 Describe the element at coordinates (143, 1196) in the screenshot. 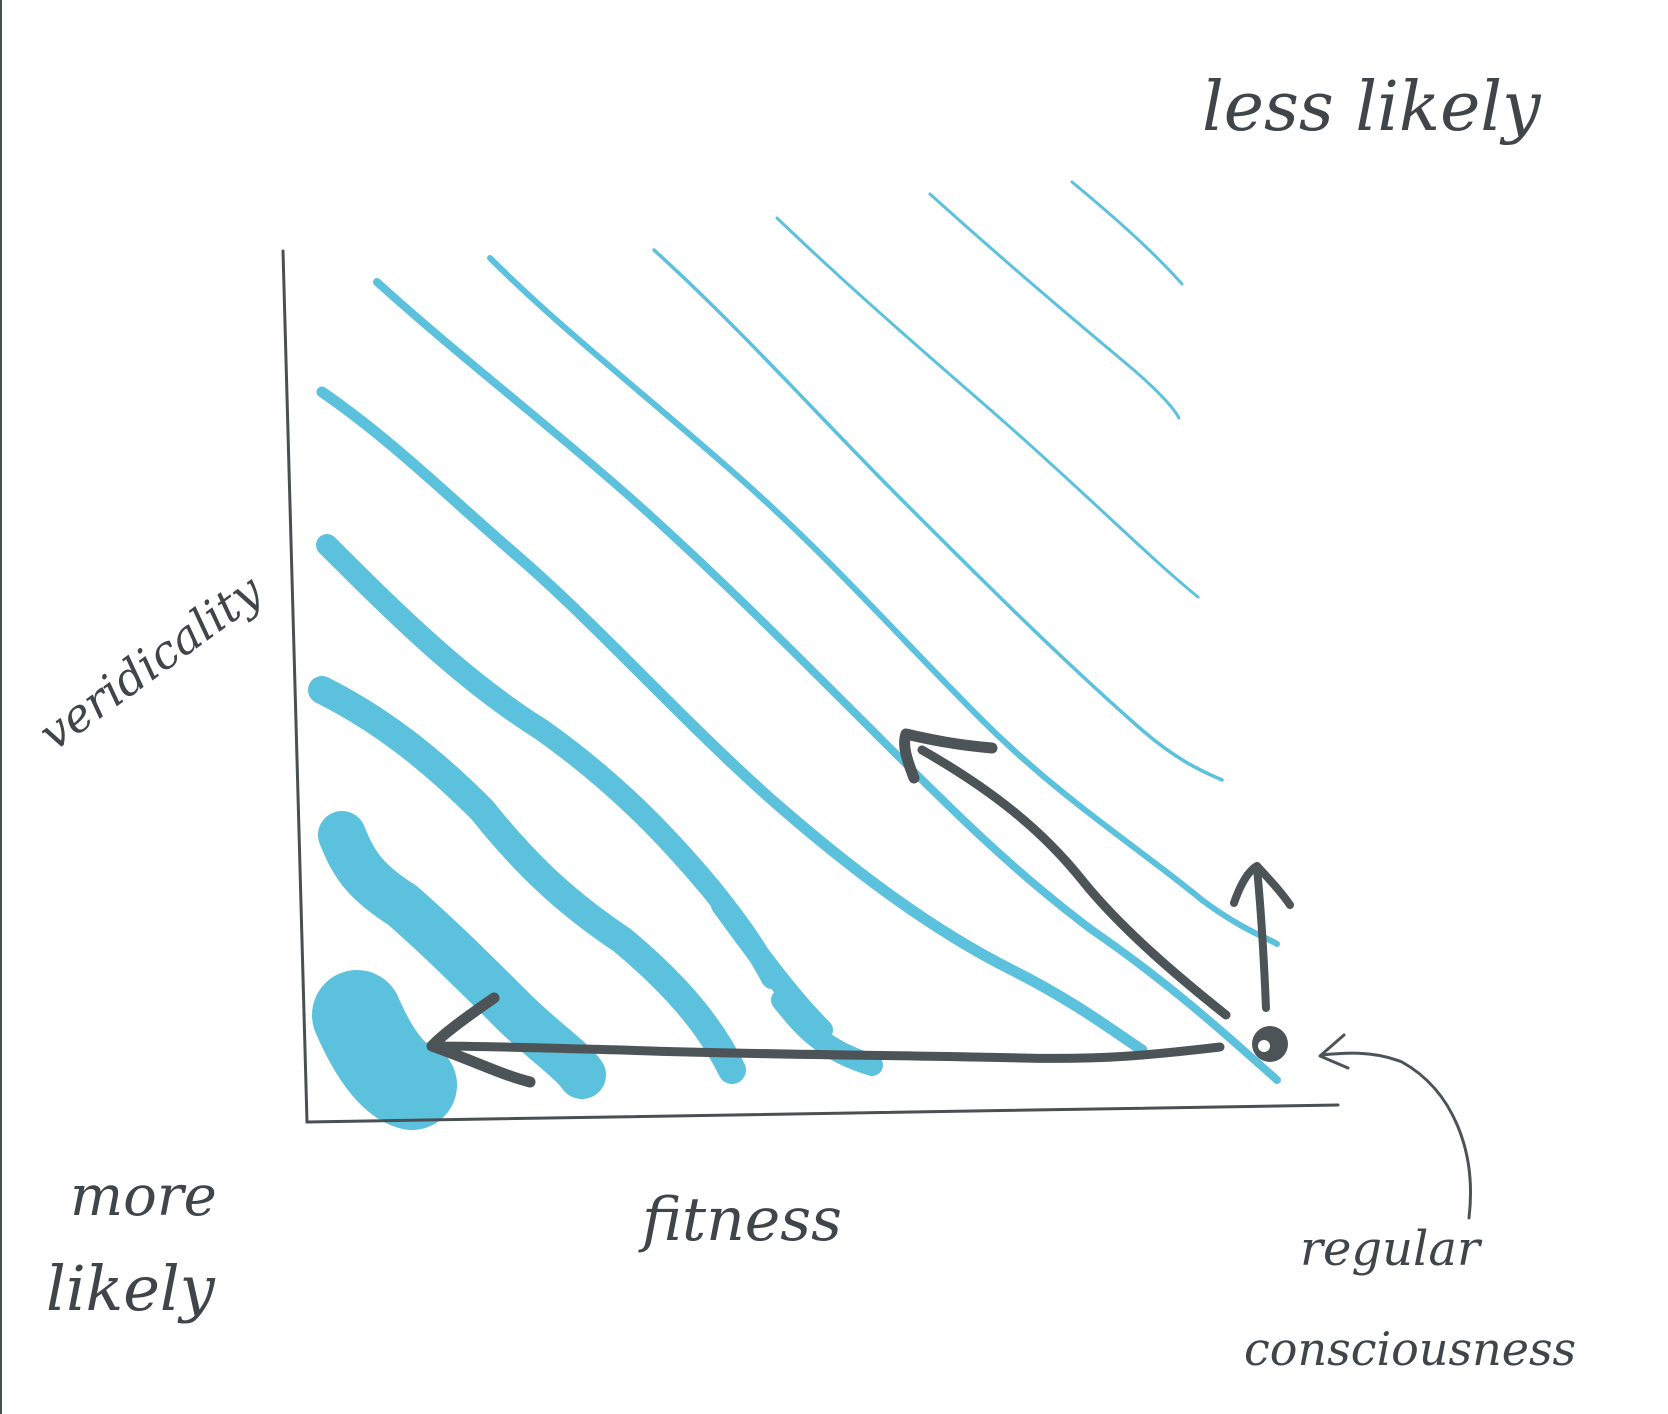

I see `more-likely-label-line1: more` at that location.